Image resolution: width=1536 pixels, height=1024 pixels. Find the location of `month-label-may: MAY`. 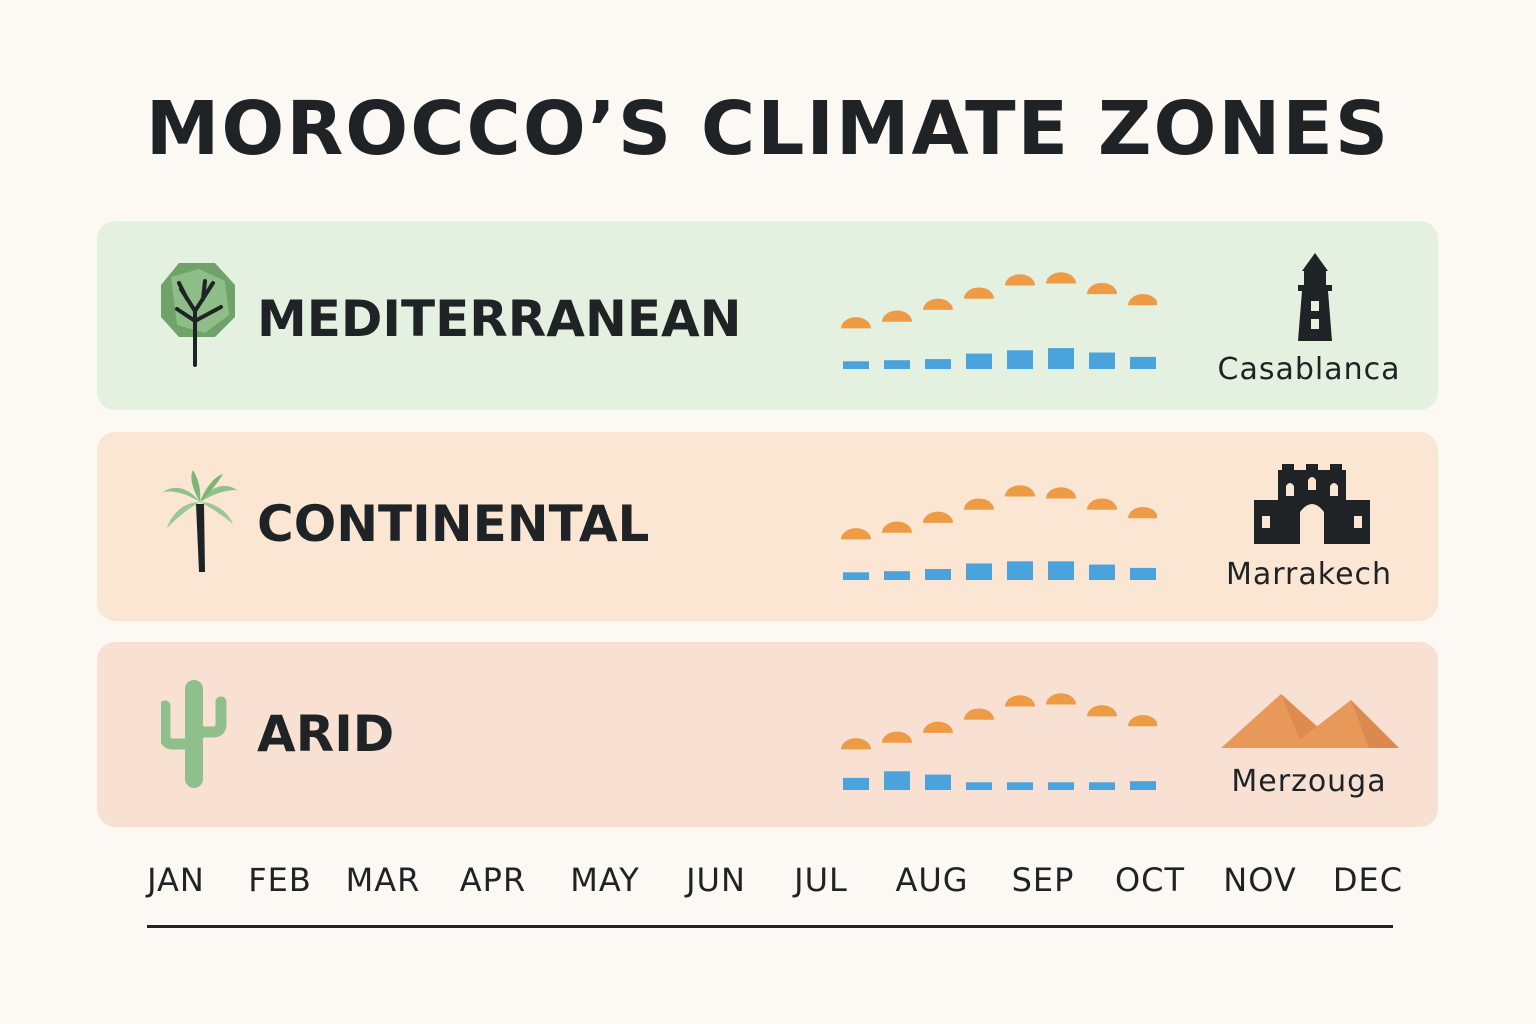

month-label-may: MAY is located at coordinates (605, 880).